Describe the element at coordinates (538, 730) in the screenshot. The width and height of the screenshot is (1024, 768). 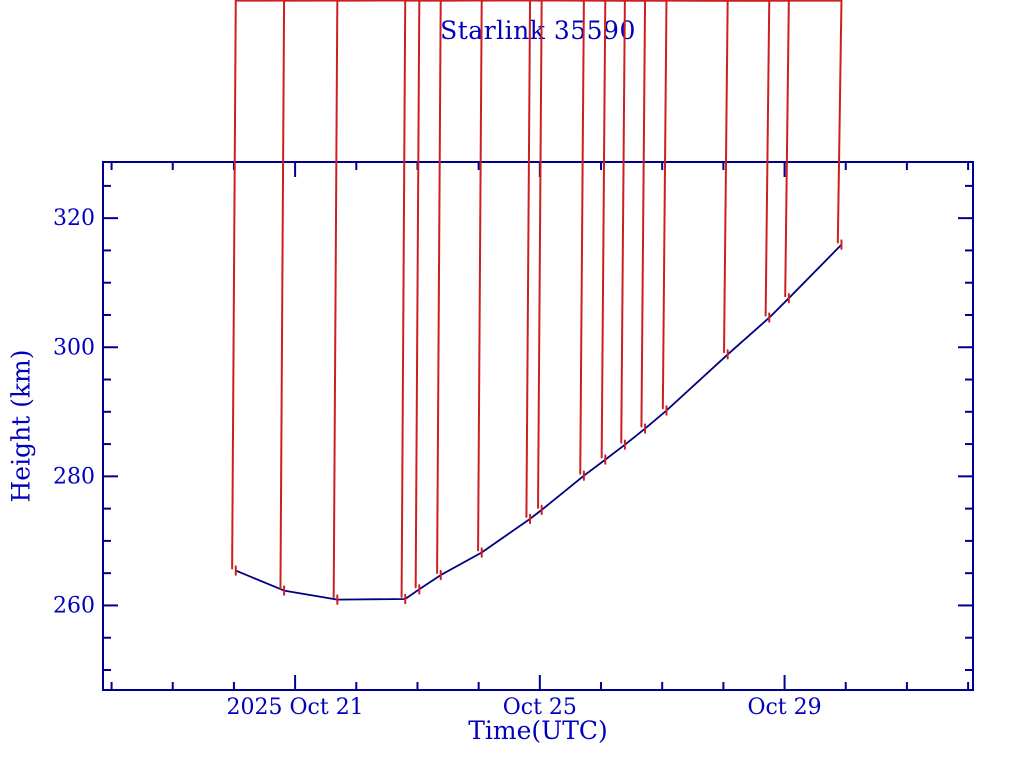
I see `x-axis-label: Time(UTC)` at that location.